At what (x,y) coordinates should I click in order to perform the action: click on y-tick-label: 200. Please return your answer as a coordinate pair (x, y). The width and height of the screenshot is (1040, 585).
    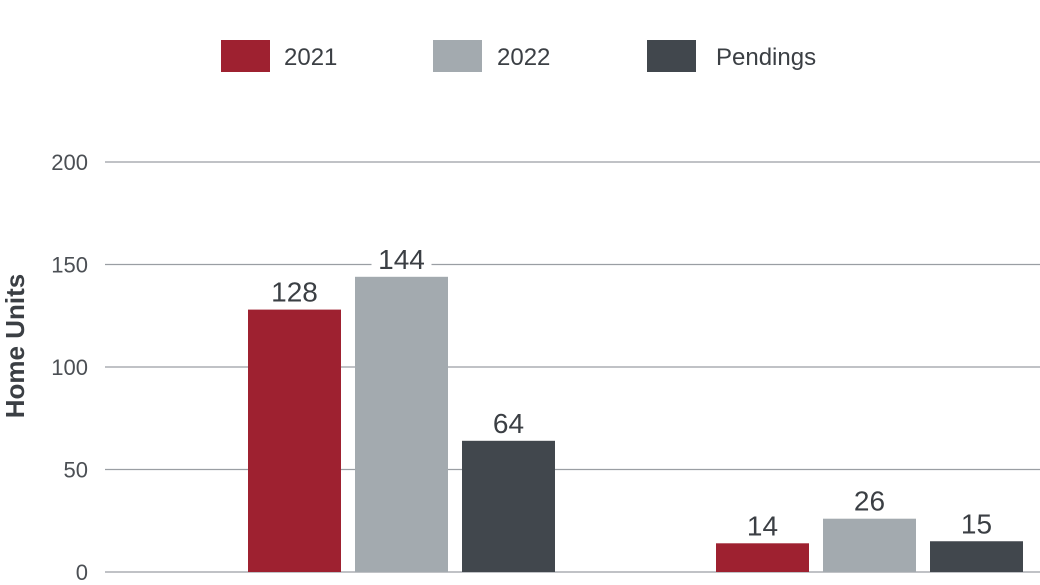
    Looking at the image, I should click on (69, 162).